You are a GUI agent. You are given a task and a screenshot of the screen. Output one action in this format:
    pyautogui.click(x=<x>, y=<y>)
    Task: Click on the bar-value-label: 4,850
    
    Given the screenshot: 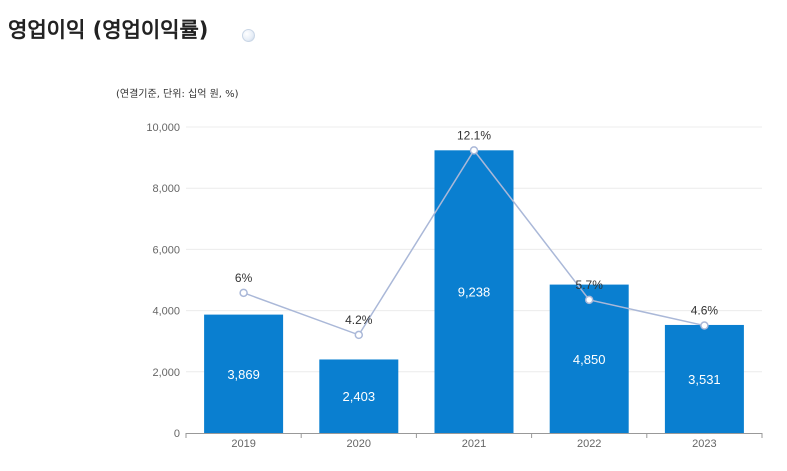 What is the action you would take?
    pyautogui.click(x=589, y=359)
    